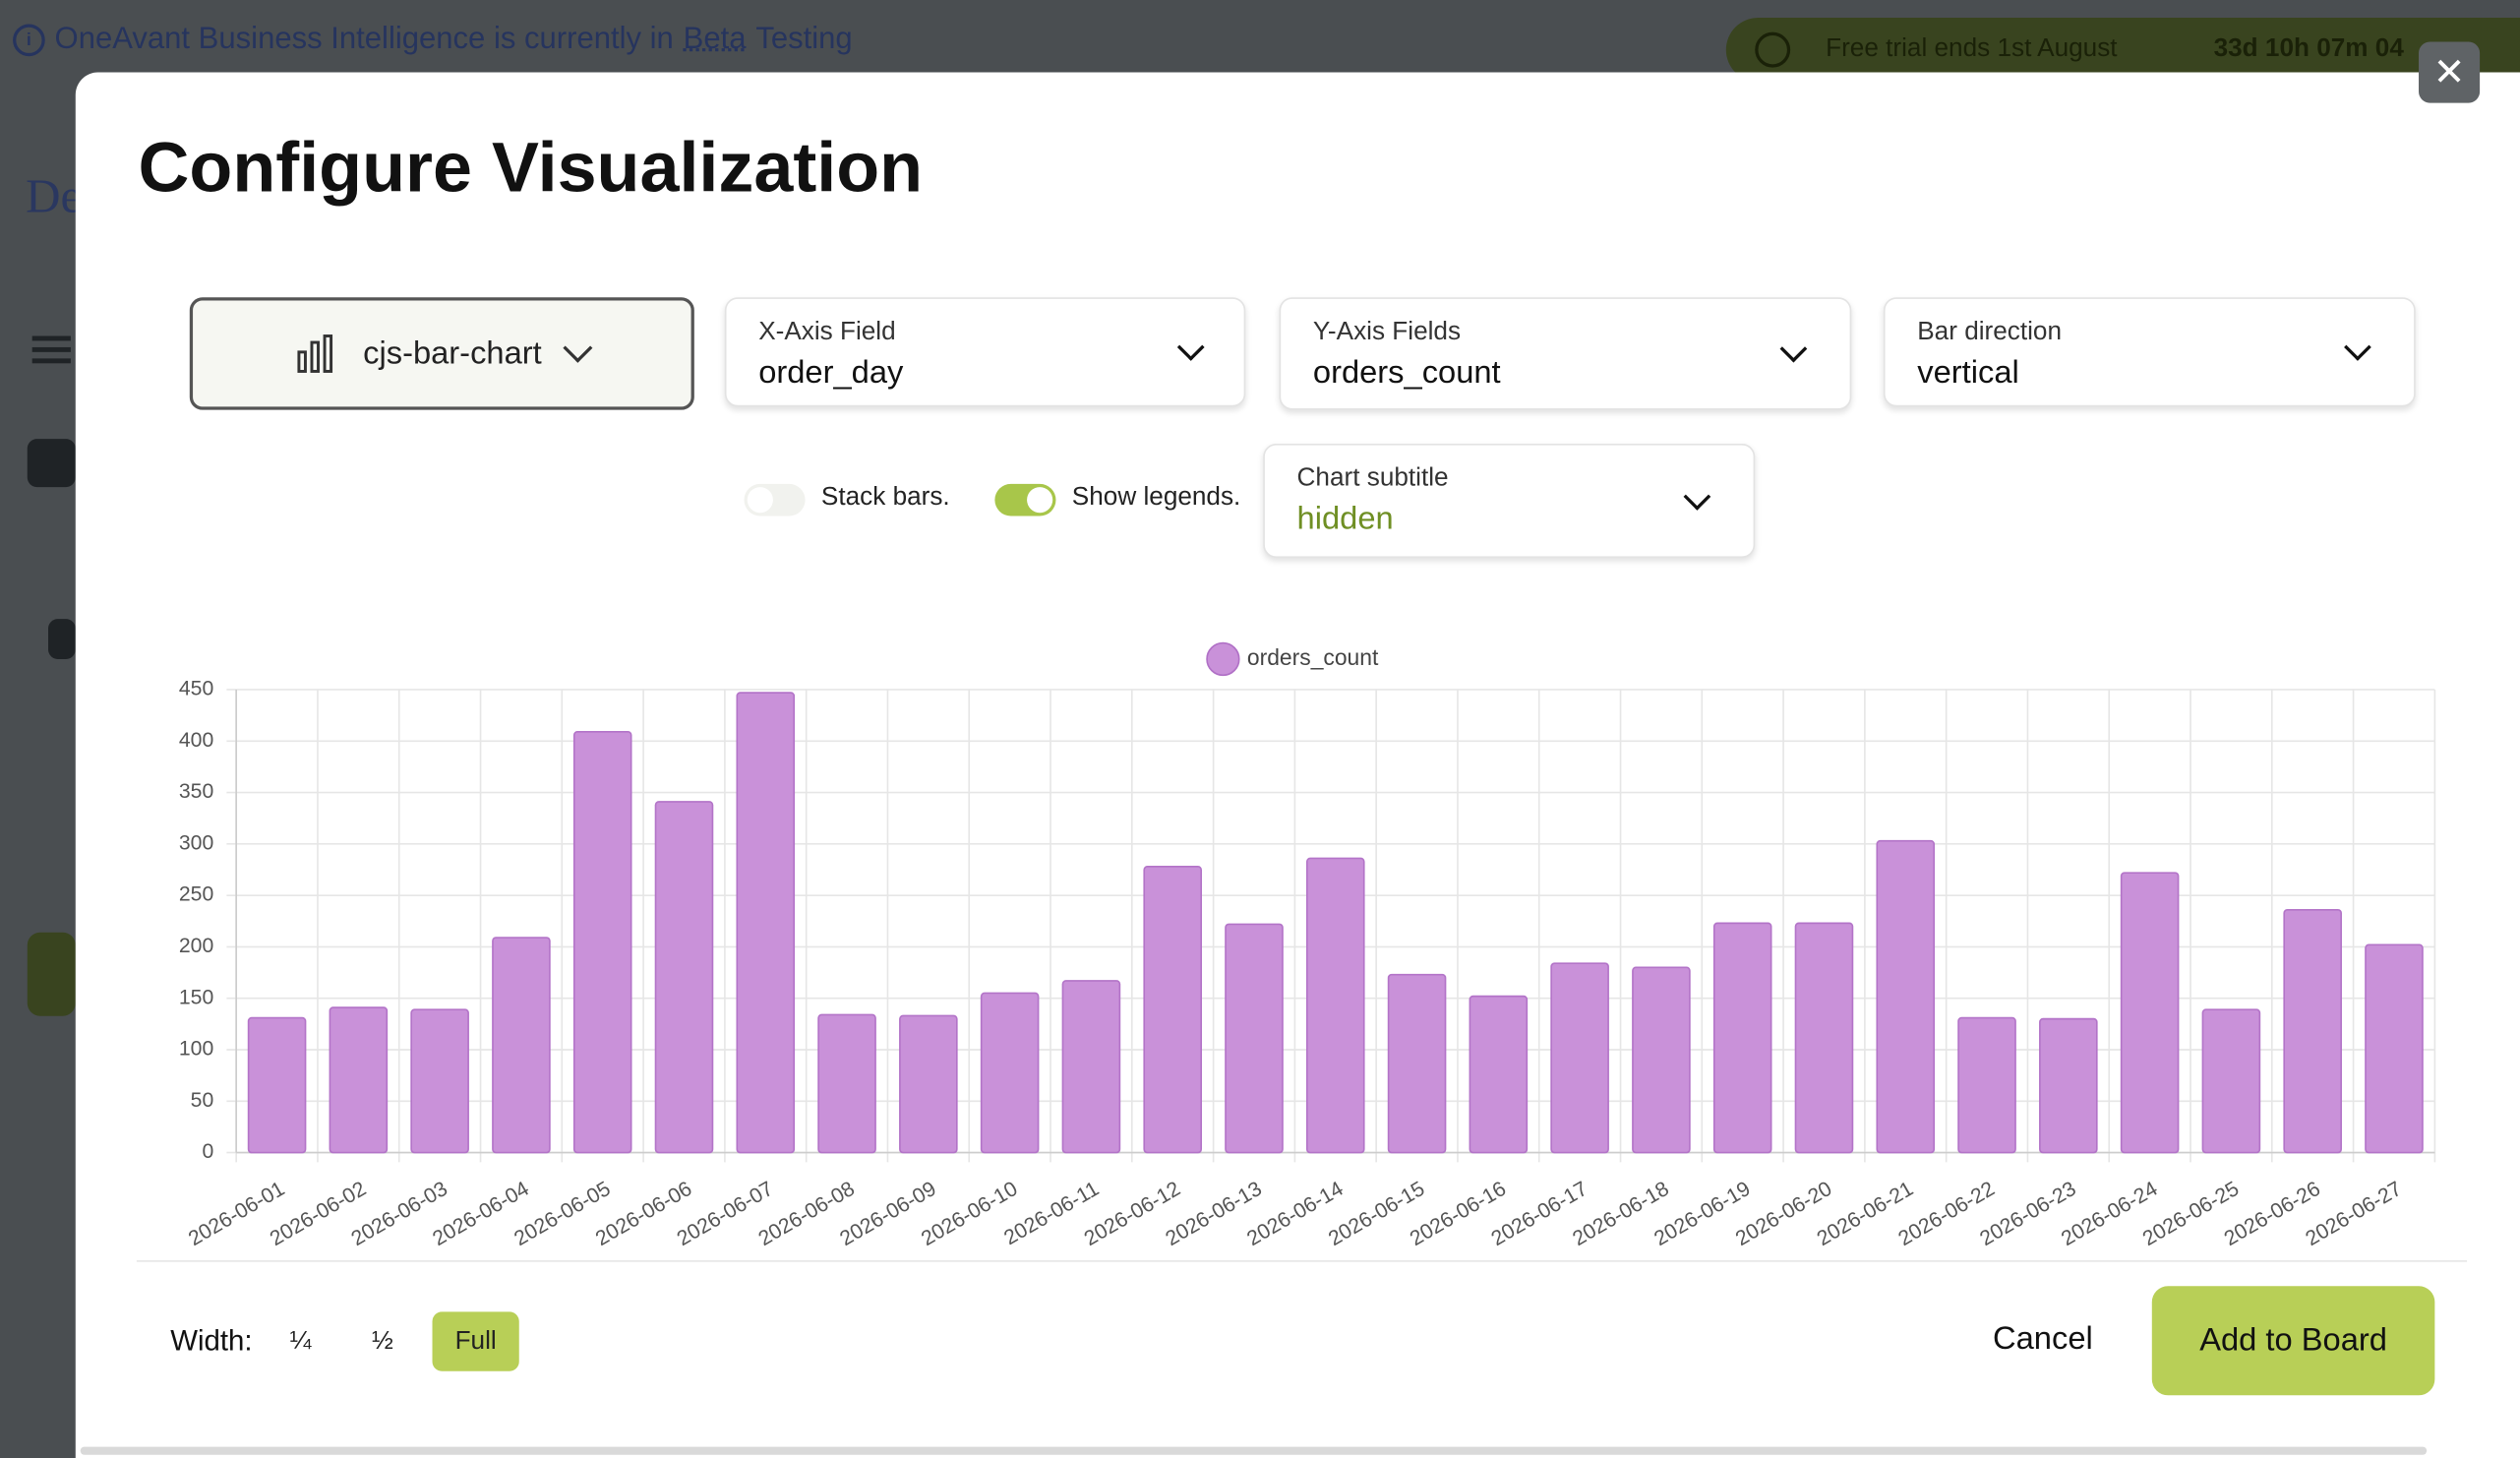 This screenshot has width=2520, height=1458. Describe the element at coordinates (1565, 353) in the screenshot. I see `y-field-select: Y-Axis Fields orders_count` at that location.